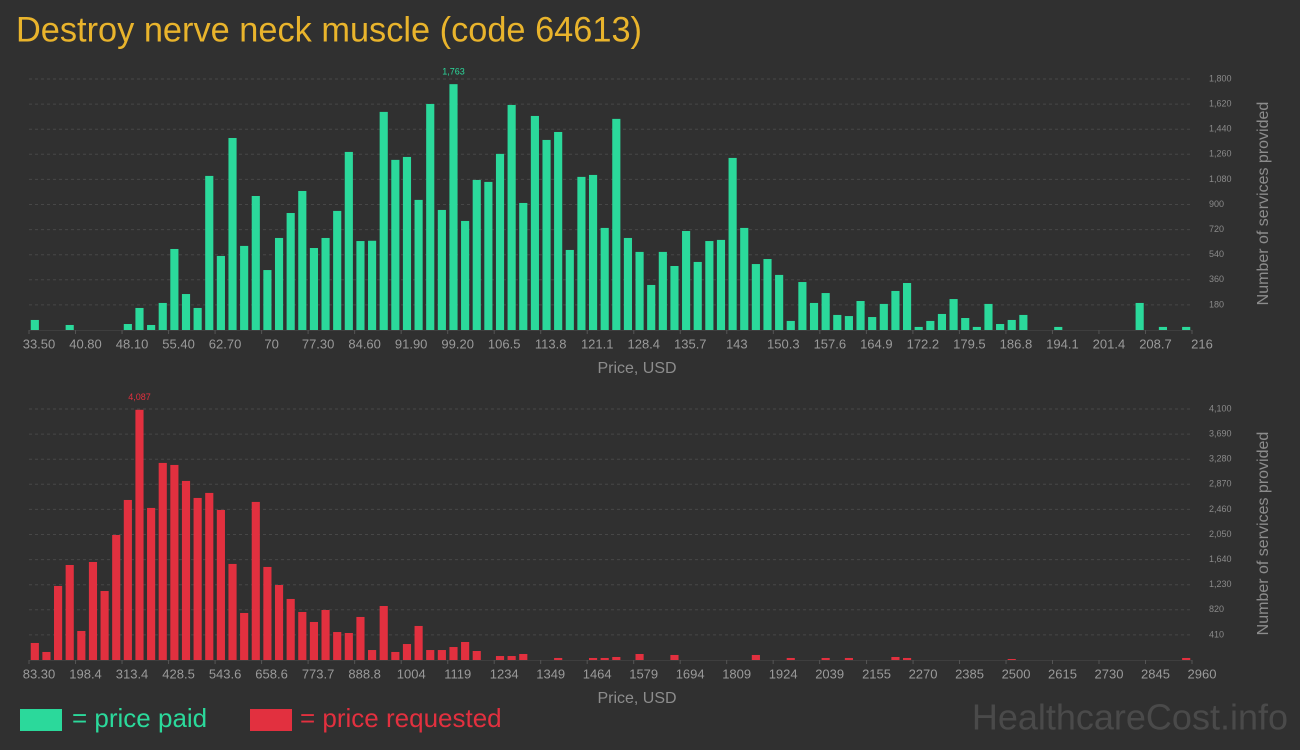 The image size is (1300, 750). What do you see at coordinates (318, 673) in the screenshot?
I see `x-tick-label: 773.7` at bounding box center [318, 673].